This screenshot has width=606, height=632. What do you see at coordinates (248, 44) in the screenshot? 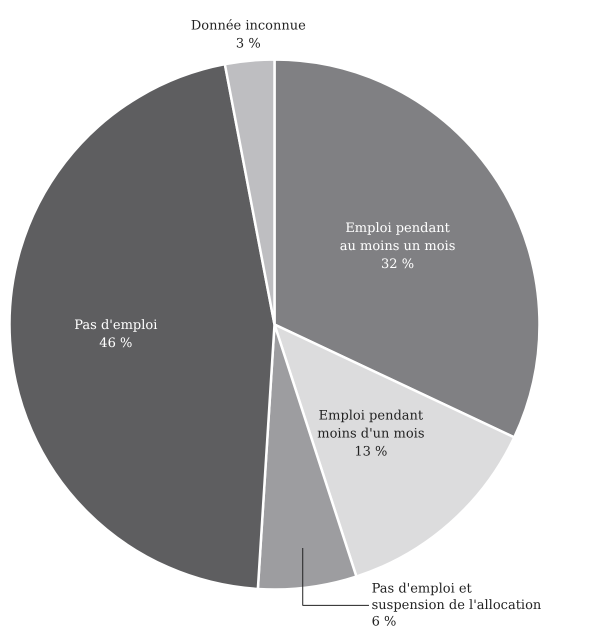
I see `data-label: 3 %` at bounding box center [248, 44].